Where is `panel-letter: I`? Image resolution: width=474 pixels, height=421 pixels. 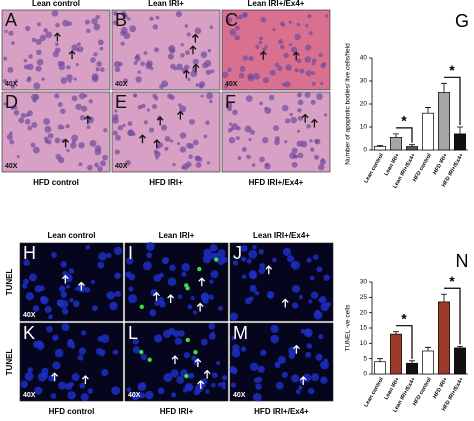 panel-letter: I is located at coordinates (130, 253).